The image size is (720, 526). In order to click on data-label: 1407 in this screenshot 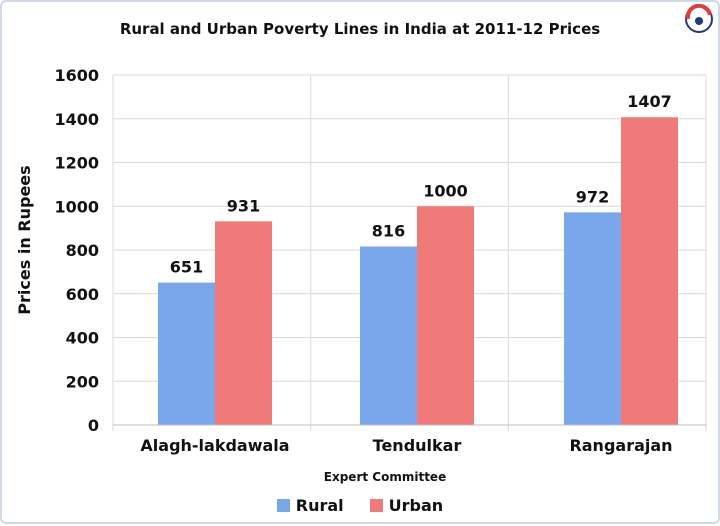, I will do `click(649, 101)`.